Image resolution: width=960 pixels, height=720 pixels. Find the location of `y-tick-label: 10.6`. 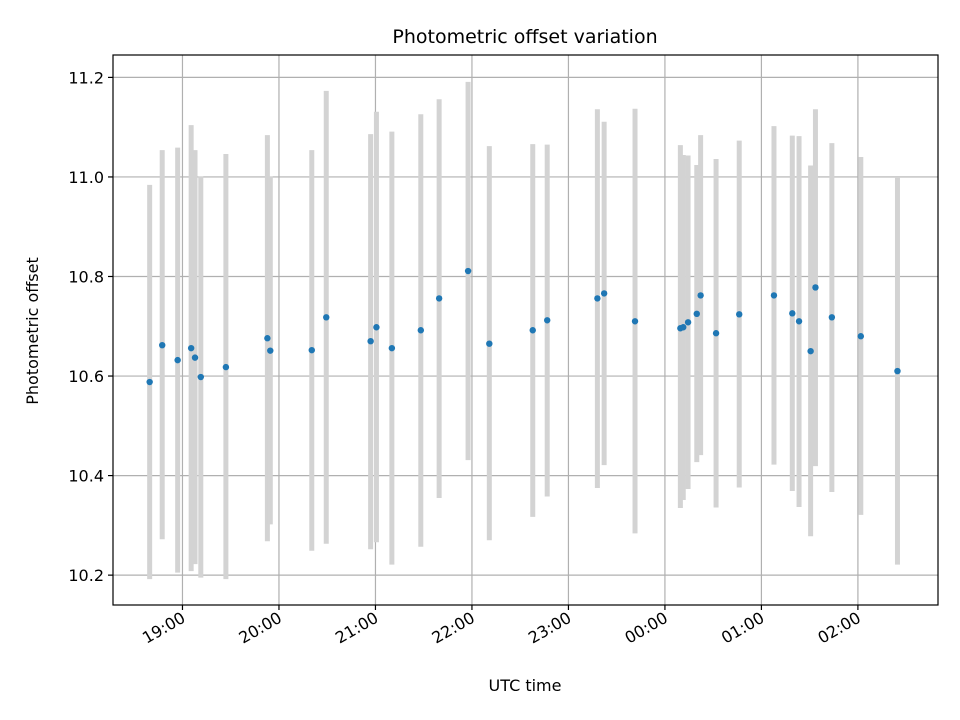

y-tick-label: 10.6 is located at coordinates (86, 376).